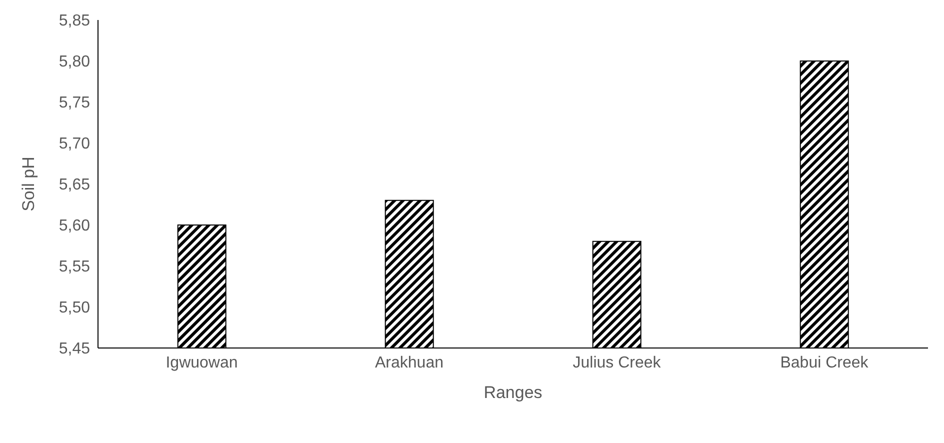  I want to click on y-tick-label: 5,85, so click(74, 21).